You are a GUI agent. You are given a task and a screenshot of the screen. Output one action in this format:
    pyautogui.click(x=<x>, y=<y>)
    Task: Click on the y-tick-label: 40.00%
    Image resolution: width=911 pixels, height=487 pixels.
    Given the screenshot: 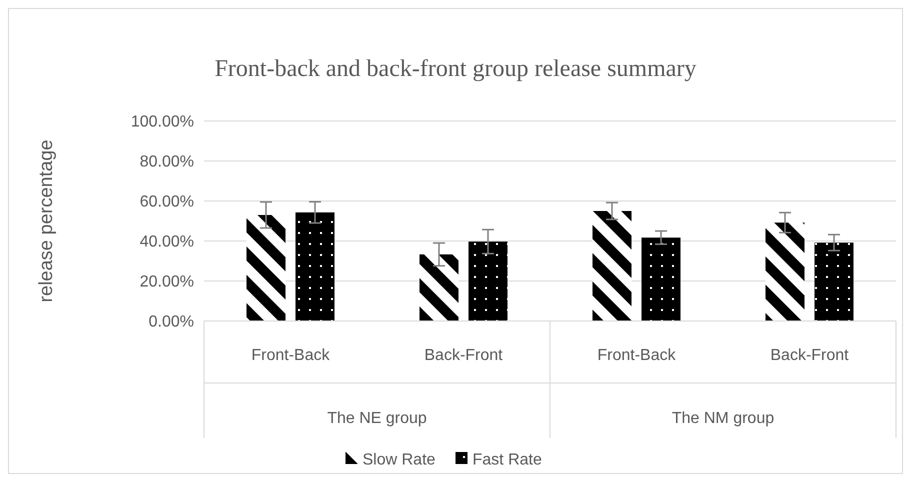 What is the action you would take?
    pyautogui.click(x=167, y=242)
    